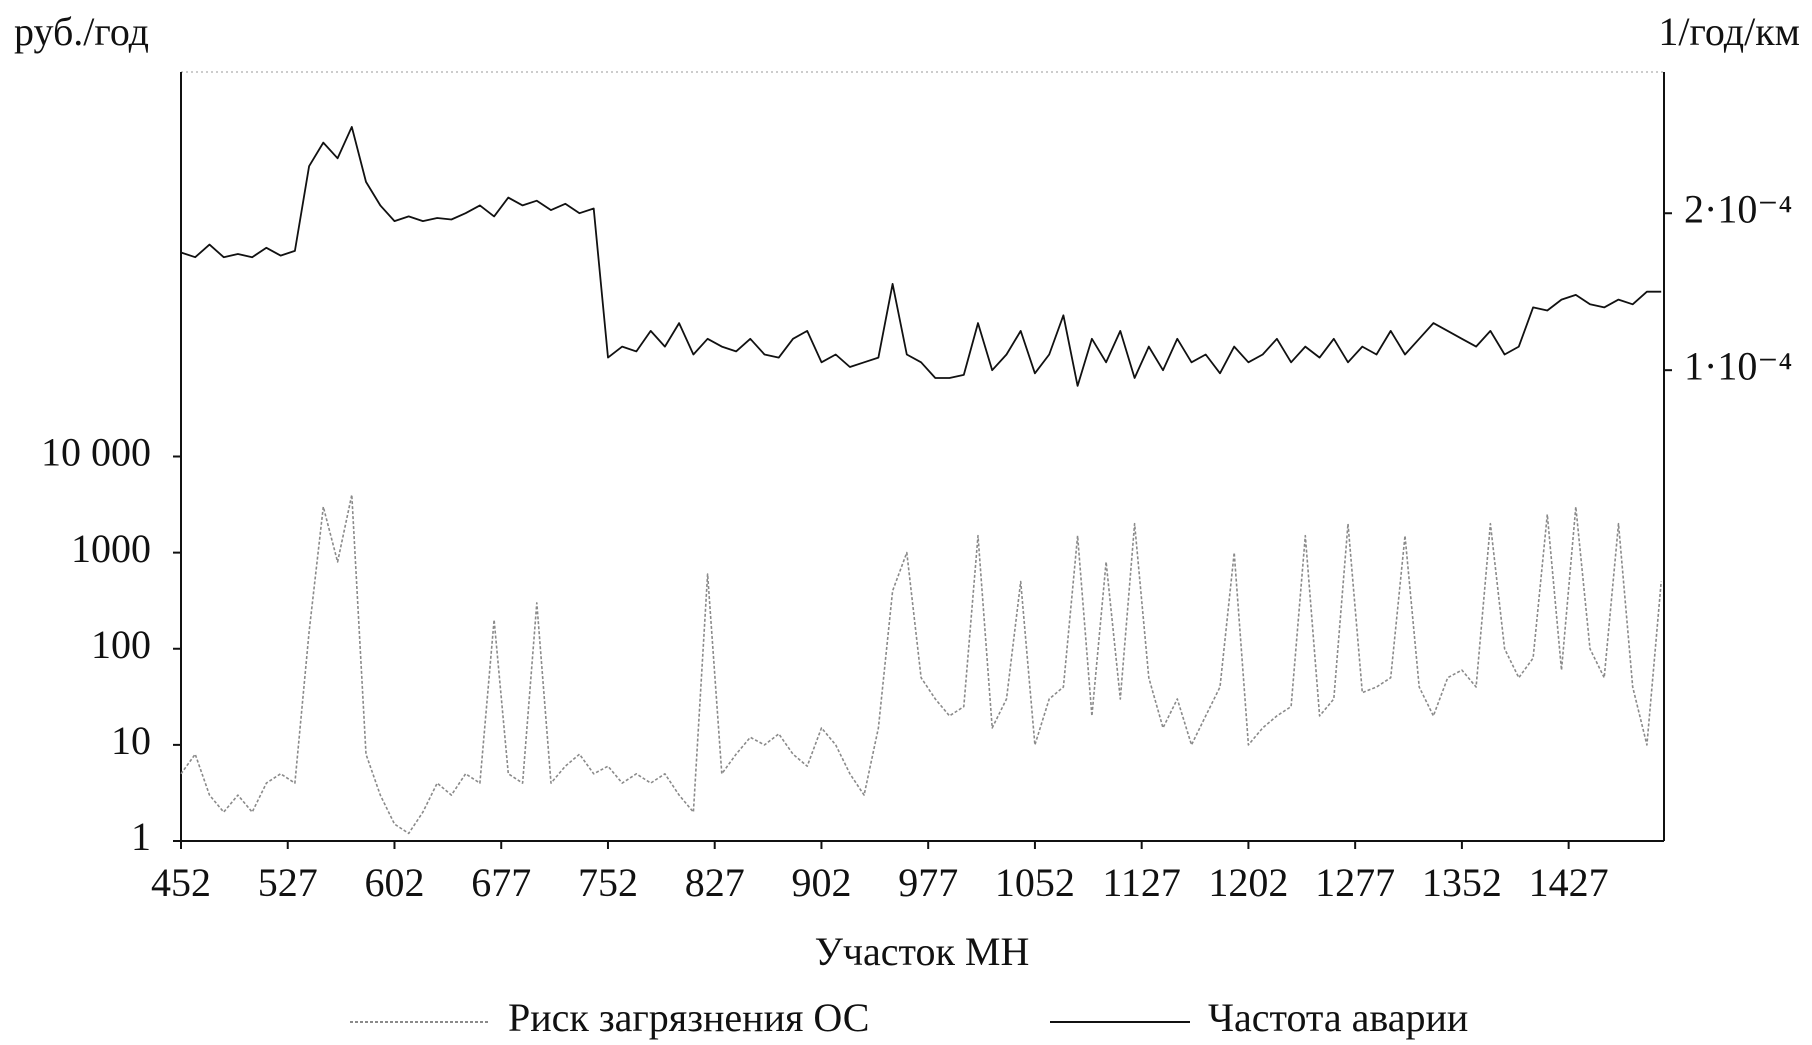  Describe the element at coordinates (1729, 31) in the screenshot. I see `y2-axis-label: 1/год/км` at that location.